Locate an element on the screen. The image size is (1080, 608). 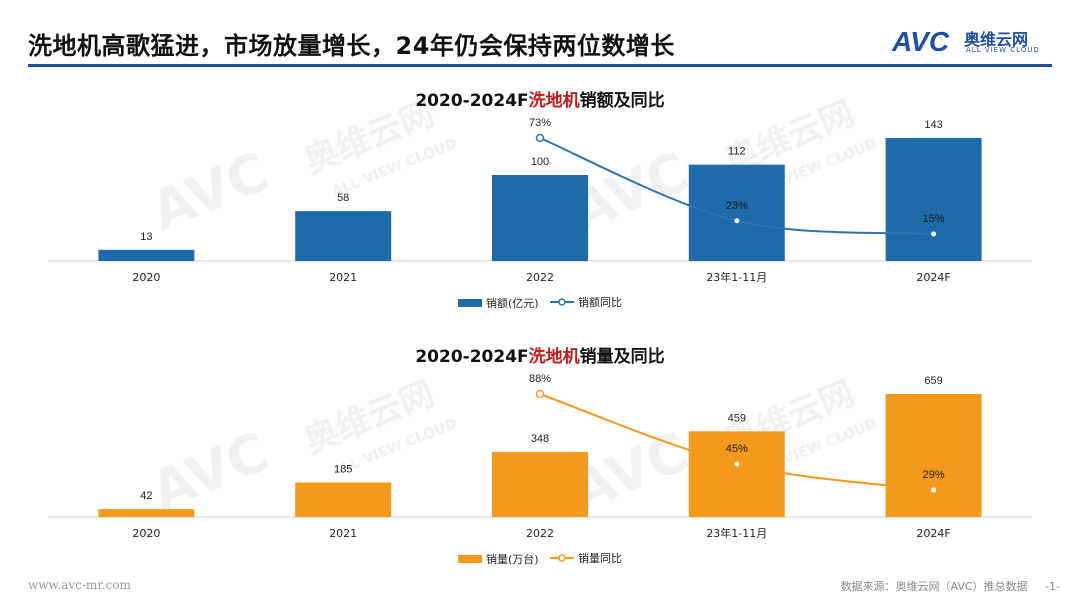
logo-mark-text: AVC is located at coordinates (921, 41).